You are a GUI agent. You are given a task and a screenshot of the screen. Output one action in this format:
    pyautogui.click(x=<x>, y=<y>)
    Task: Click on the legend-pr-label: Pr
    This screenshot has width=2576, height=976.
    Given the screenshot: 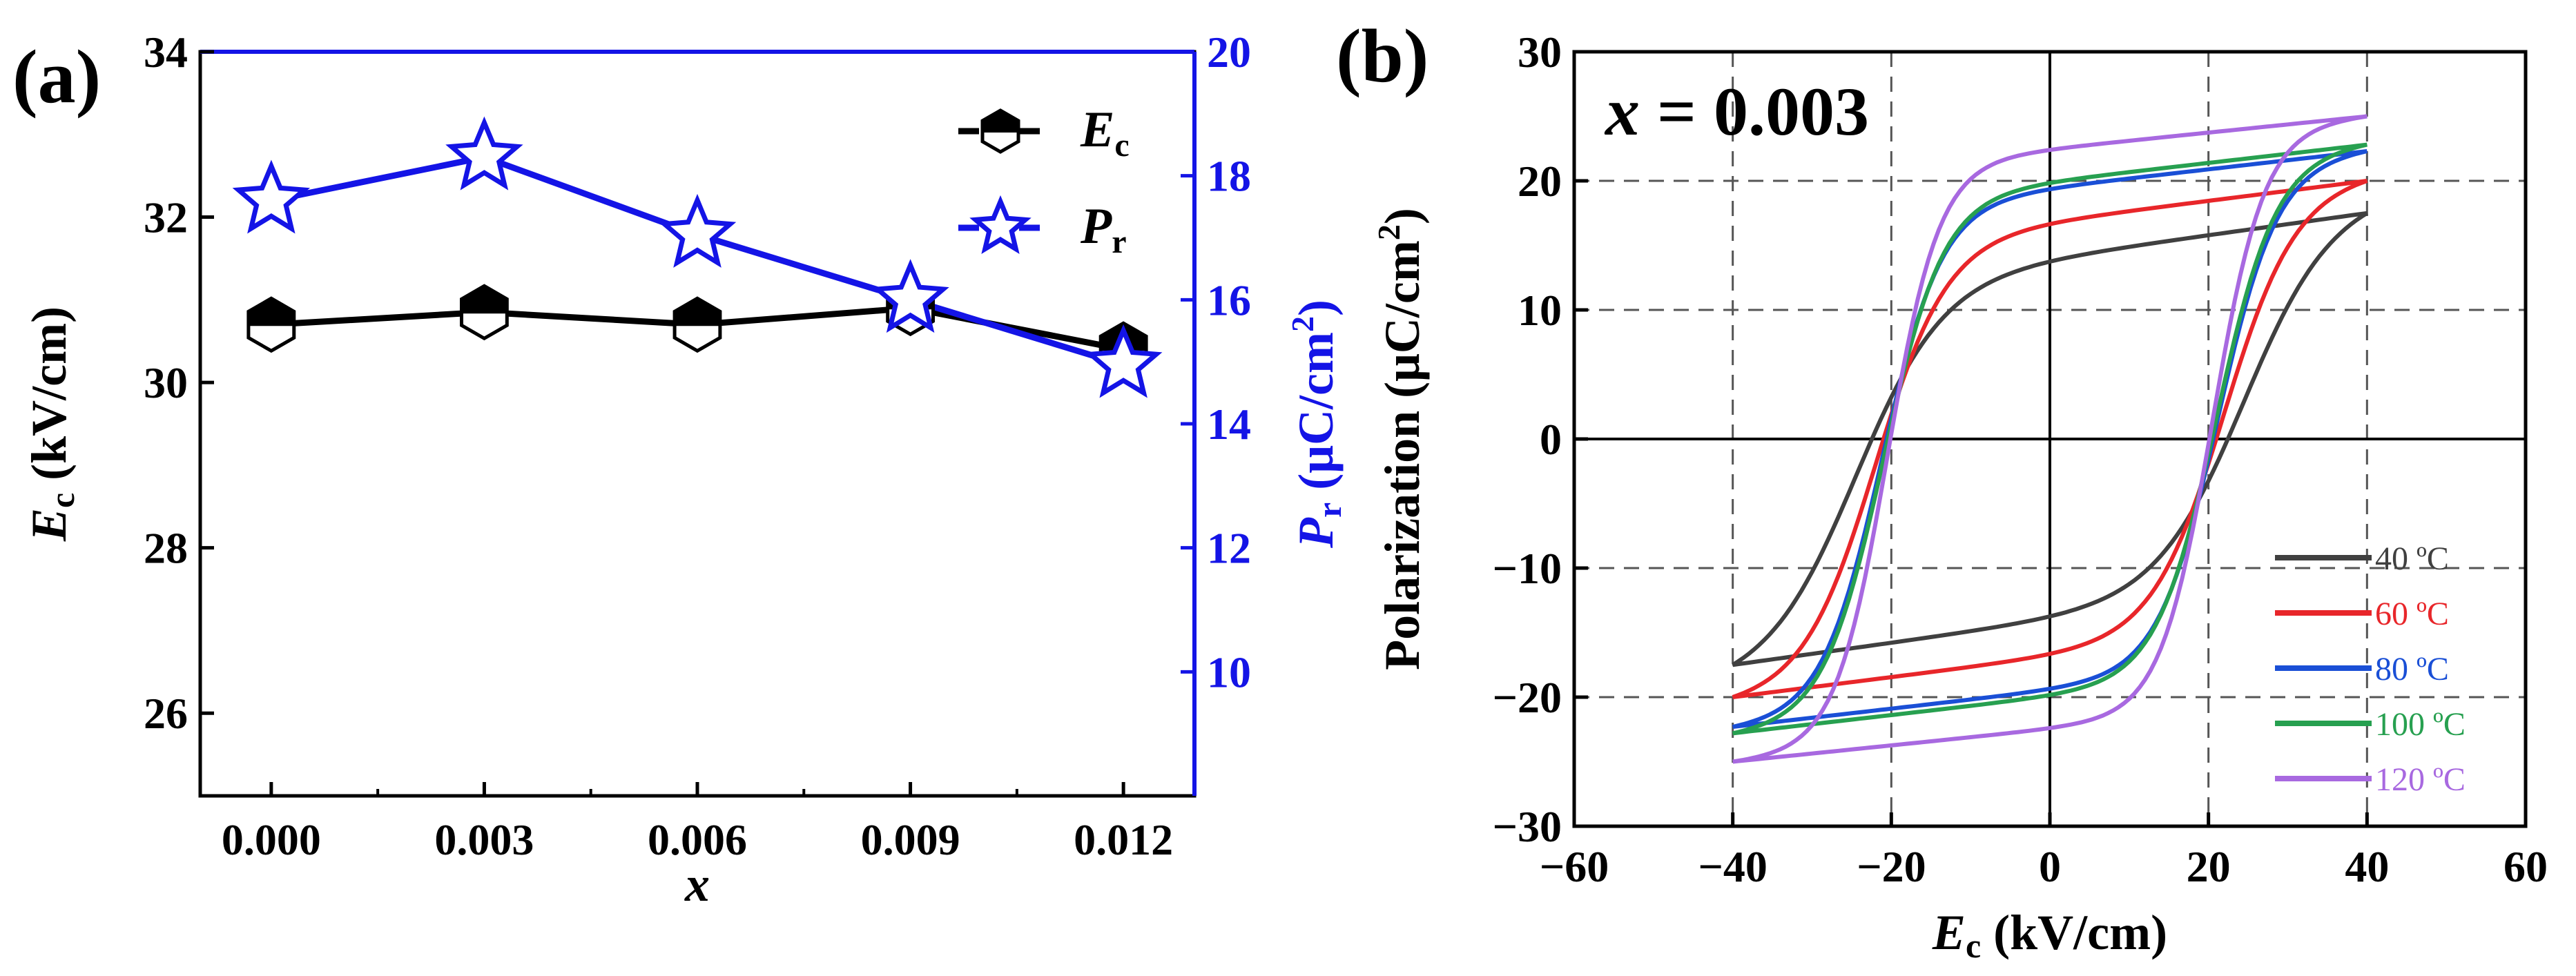 What is the action you would take?
    pyautogui.click(x=1103, y=229)
    